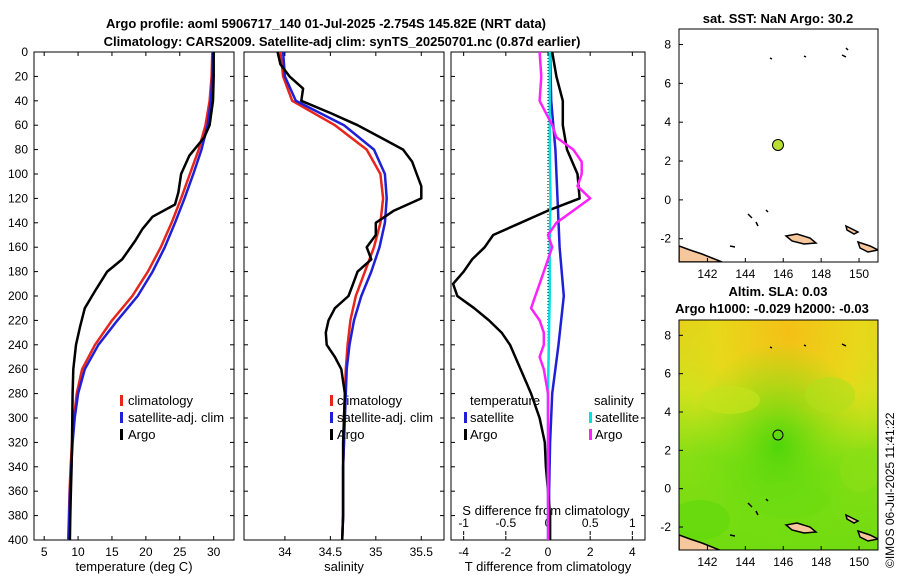 This screenshot has width=900, height=580. Describe the element at coordinates (133, 566) in the screenshot. I see `temp-xlabel: temperature (deg C)` at that location.